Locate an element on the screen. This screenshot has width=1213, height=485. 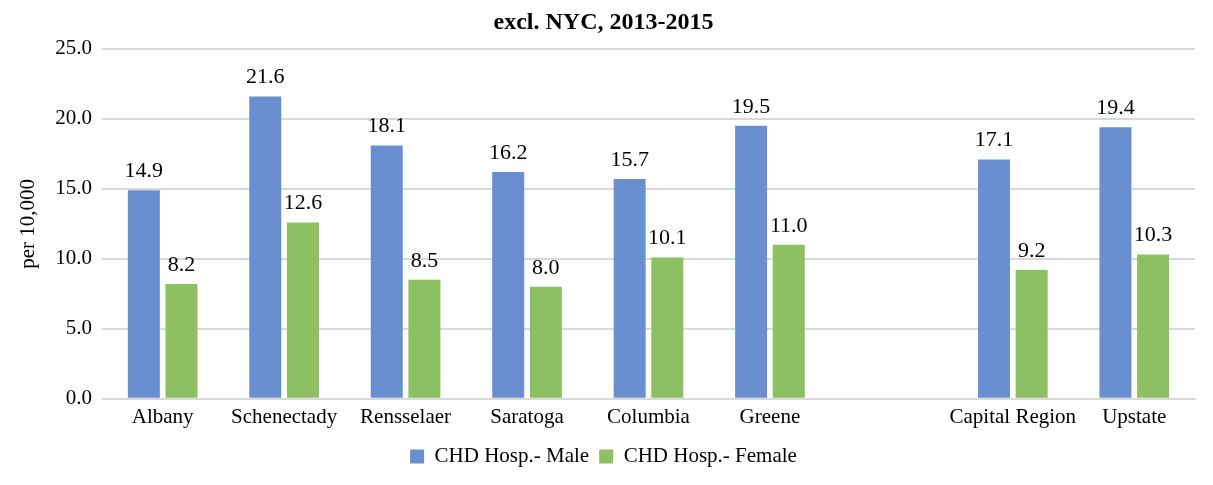
x-tick-label: Saratoga is located at coordinates (527, 415).